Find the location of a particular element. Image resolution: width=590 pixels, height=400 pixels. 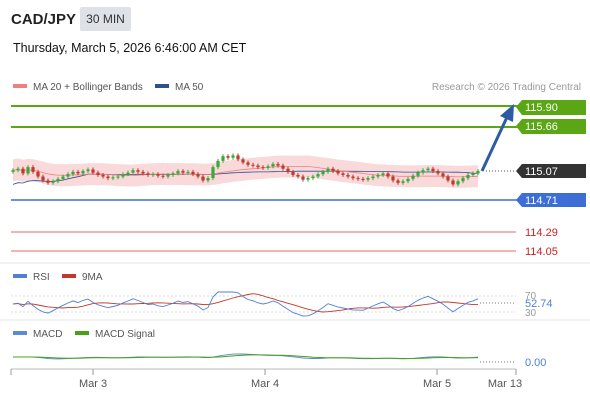

x-tick-label-mar4: Mar 4 is located at coordinates (265, 384).